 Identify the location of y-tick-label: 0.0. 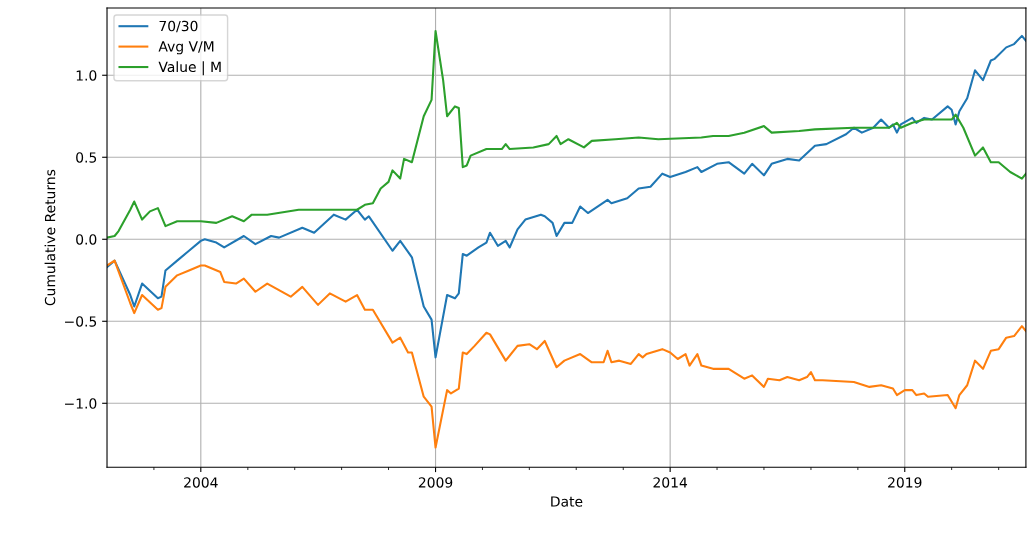
(86, 239).